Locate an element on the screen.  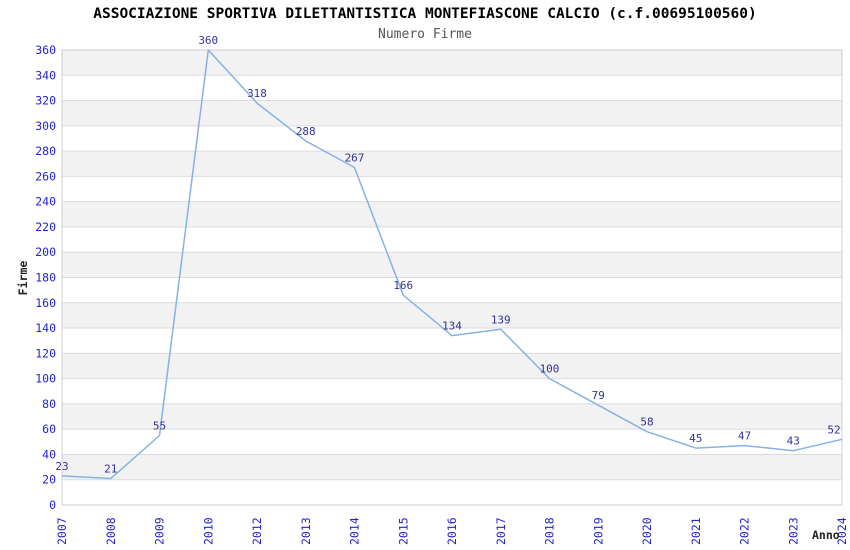
x-tick-label: 2018 is located at coordinates (550, 531).